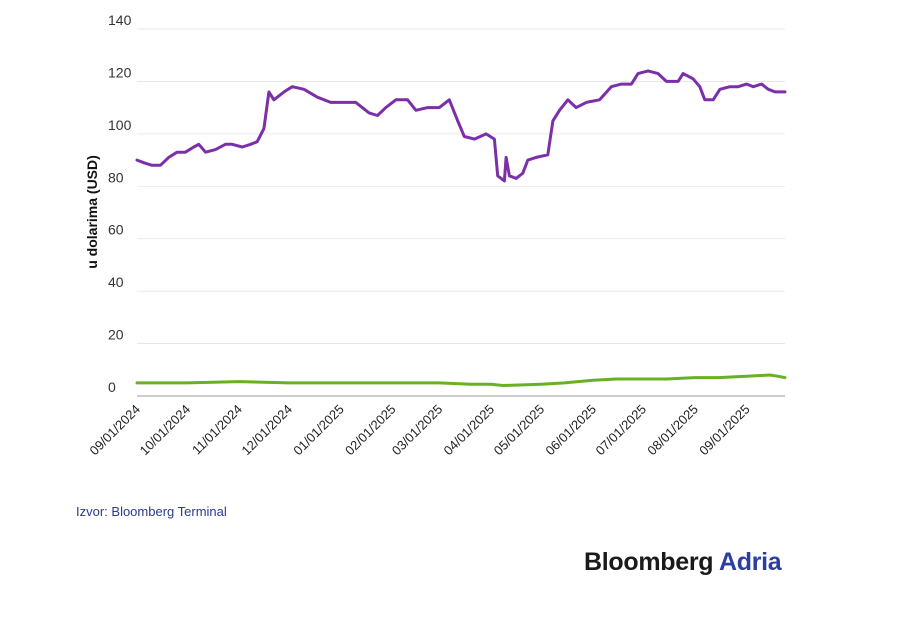 This screenshot has height=620, width=900. What do you see at coordinates (114, 430) in the screenshot?
I see `x-tick-label: 09/01/2024` at bounding box center [114, 430].